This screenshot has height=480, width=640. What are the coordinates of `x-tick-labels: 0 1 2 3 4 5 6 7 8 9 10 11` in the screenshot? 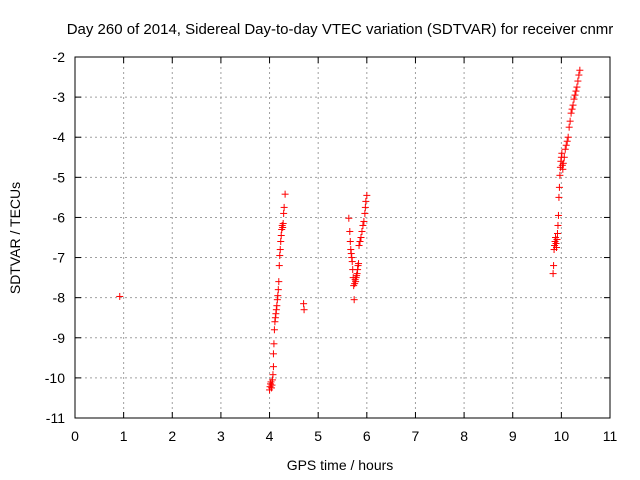 It's located at (344, 436).